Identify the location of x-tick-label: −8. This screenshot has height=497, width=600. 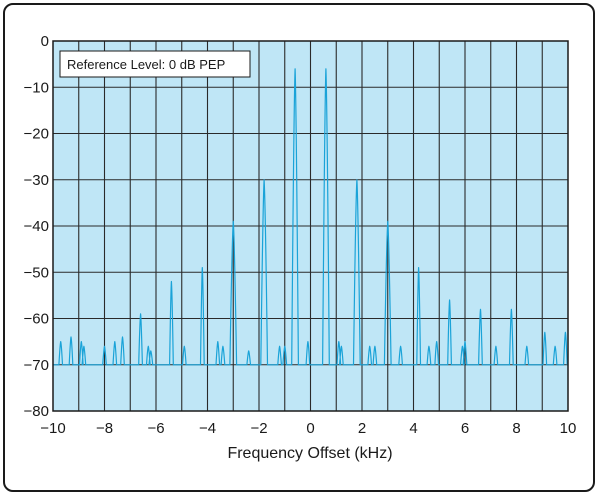
(104, 428).